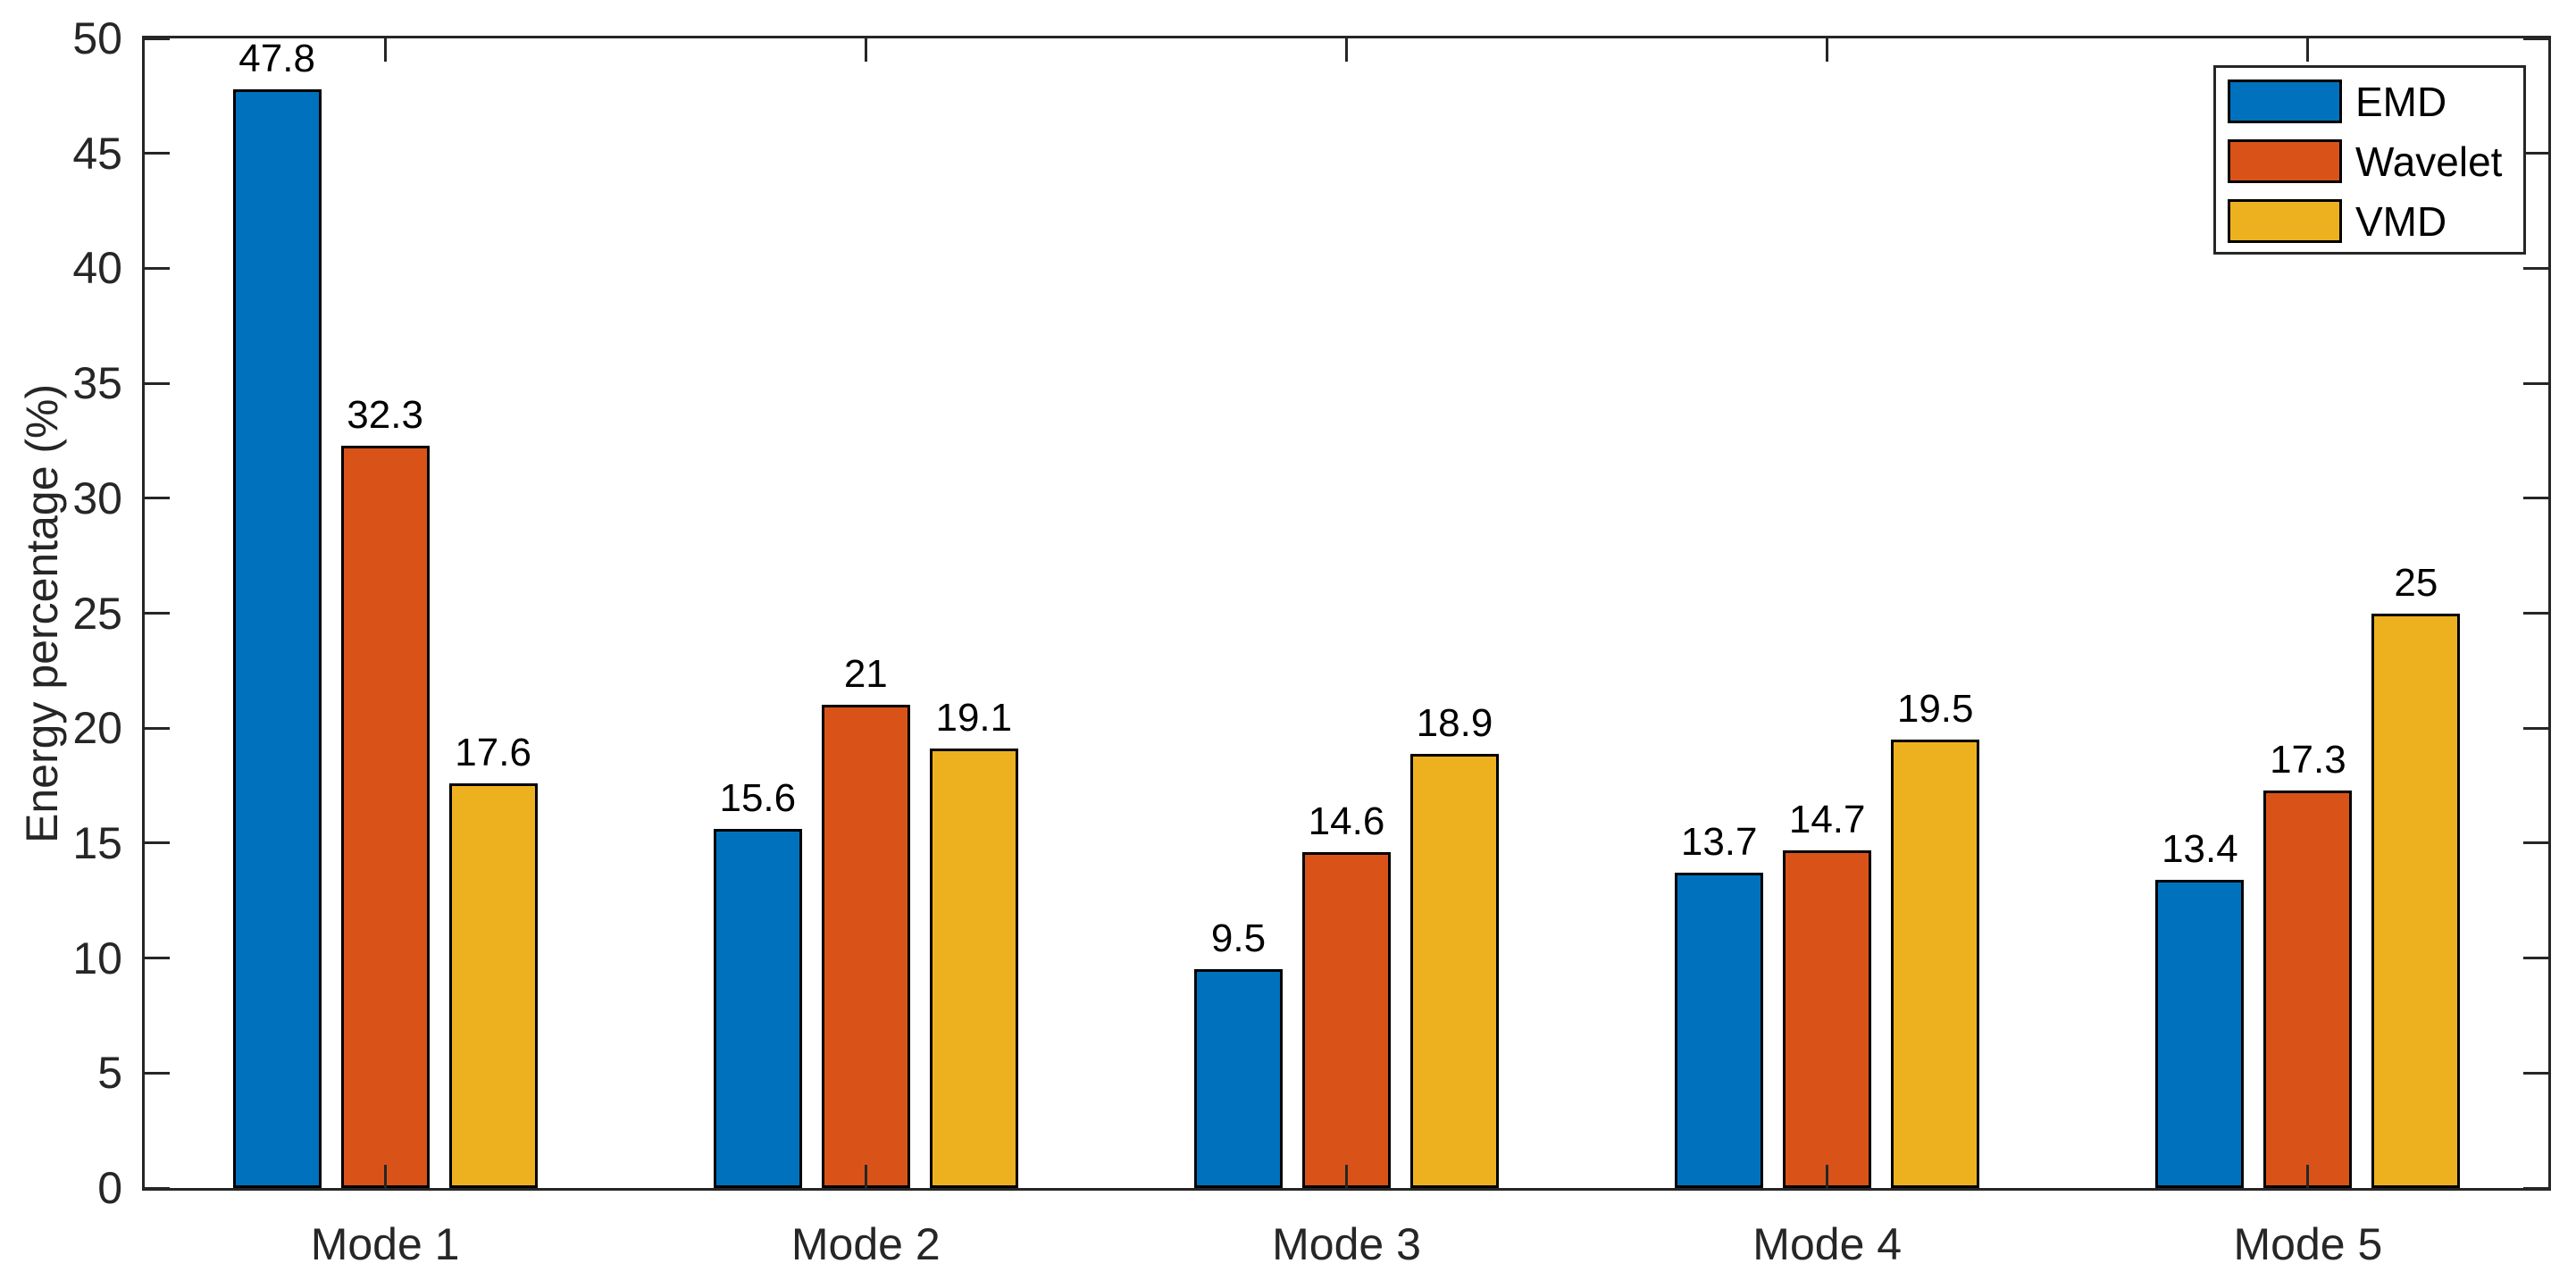 Image resolution: width=2576 pixels, height=1280 pixels. What do you see at coordinates (1239, 939) in the screenshot?
I see `bar-value-label: 9.5` at bounding box center [1239, 939].